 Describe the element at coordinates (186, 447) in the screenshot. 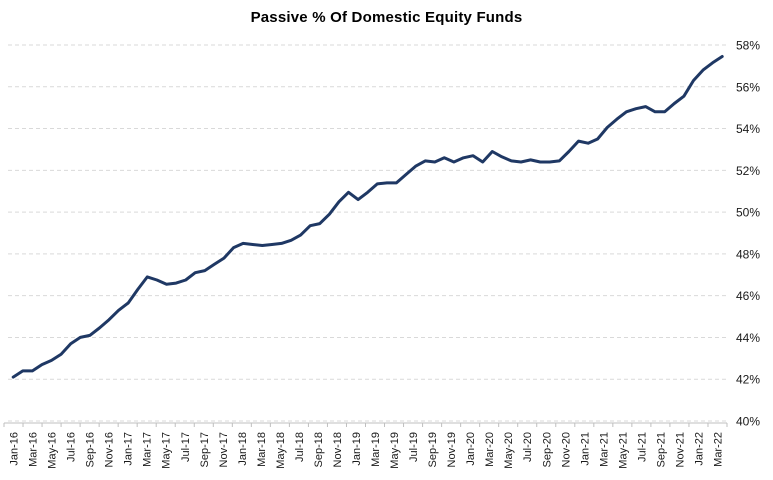

I see `x-axis-tick-label: Jul-17` at that location.